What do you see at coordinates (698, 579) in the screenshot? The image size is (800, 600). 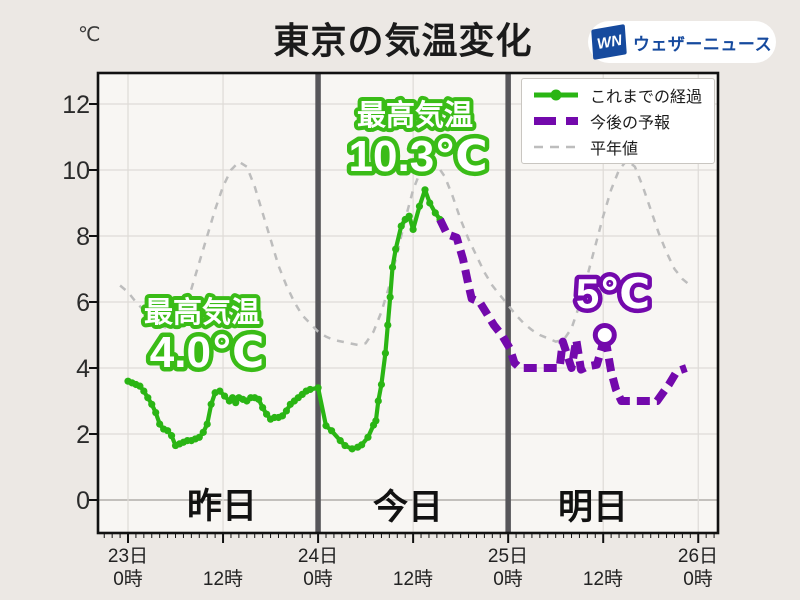 I see `x-tick-time-26-0: 0時` at bounding box center [698, 579].